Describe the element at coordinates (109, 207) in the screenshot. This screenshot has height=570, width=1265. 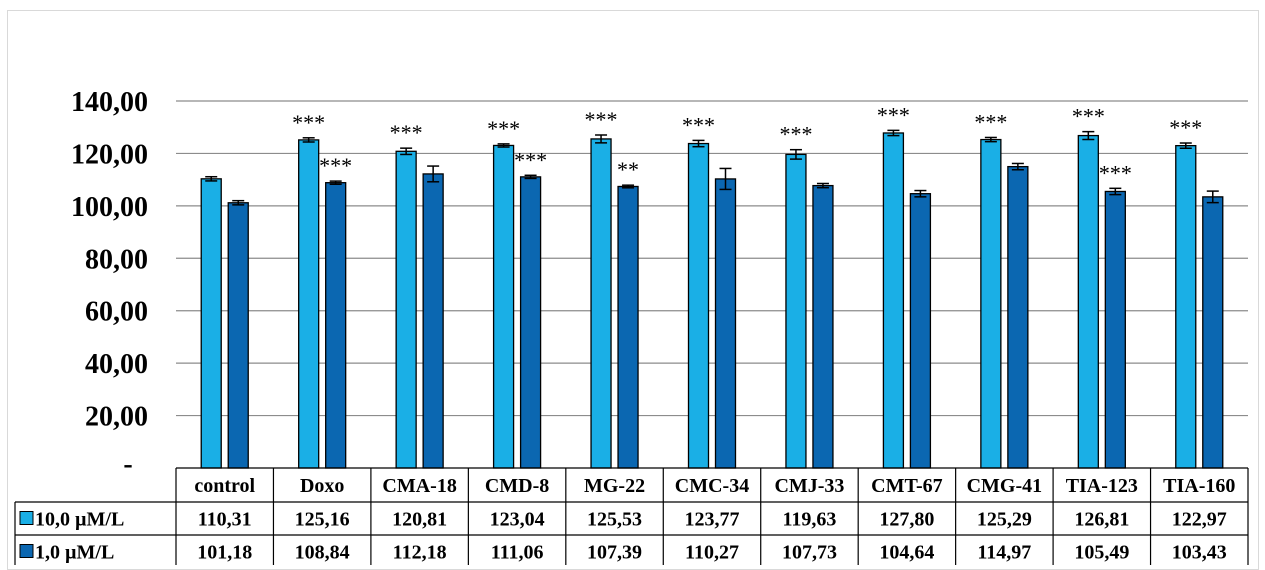
I see `y-tick-label: 100,00` at that location.